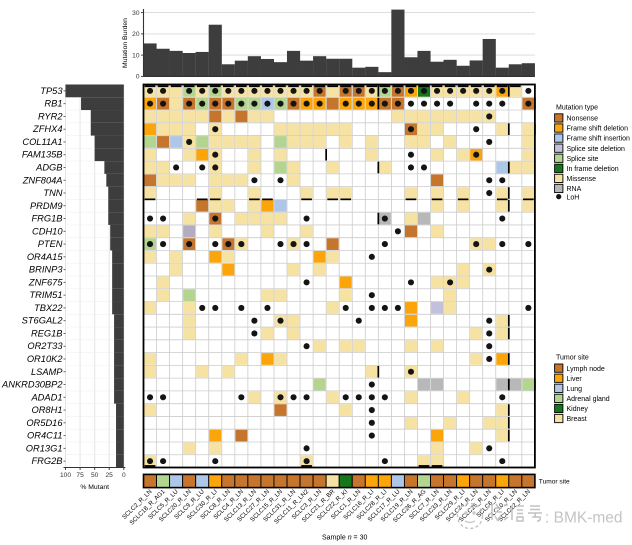  I want to click on svg-text: LSAMP, so click(47, 372).